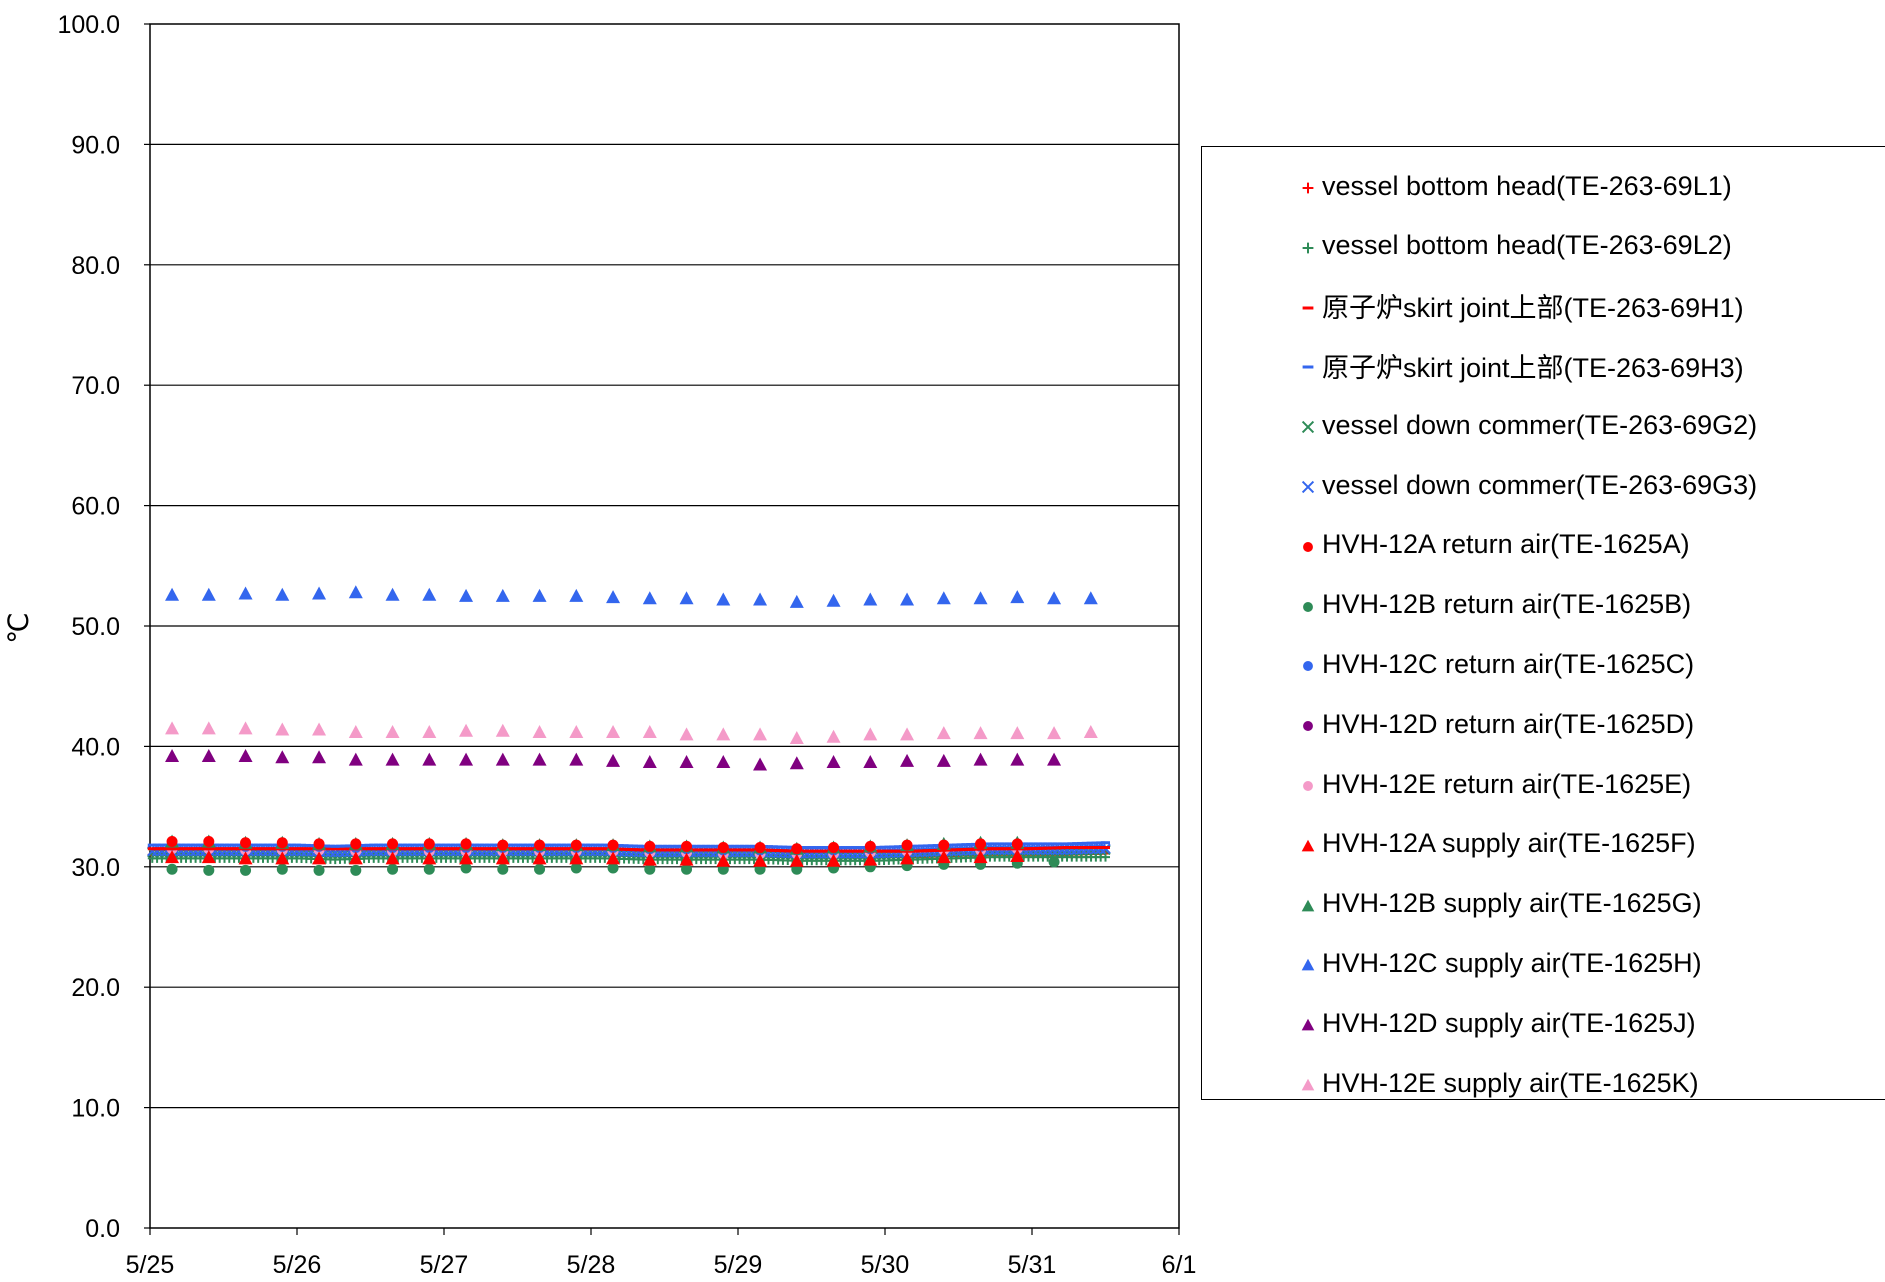 The height and width of the screenshot is (1282, 1885). I want to click on legend-label: vessel bottom head(TE-263-69L2), so click(1527, 245).